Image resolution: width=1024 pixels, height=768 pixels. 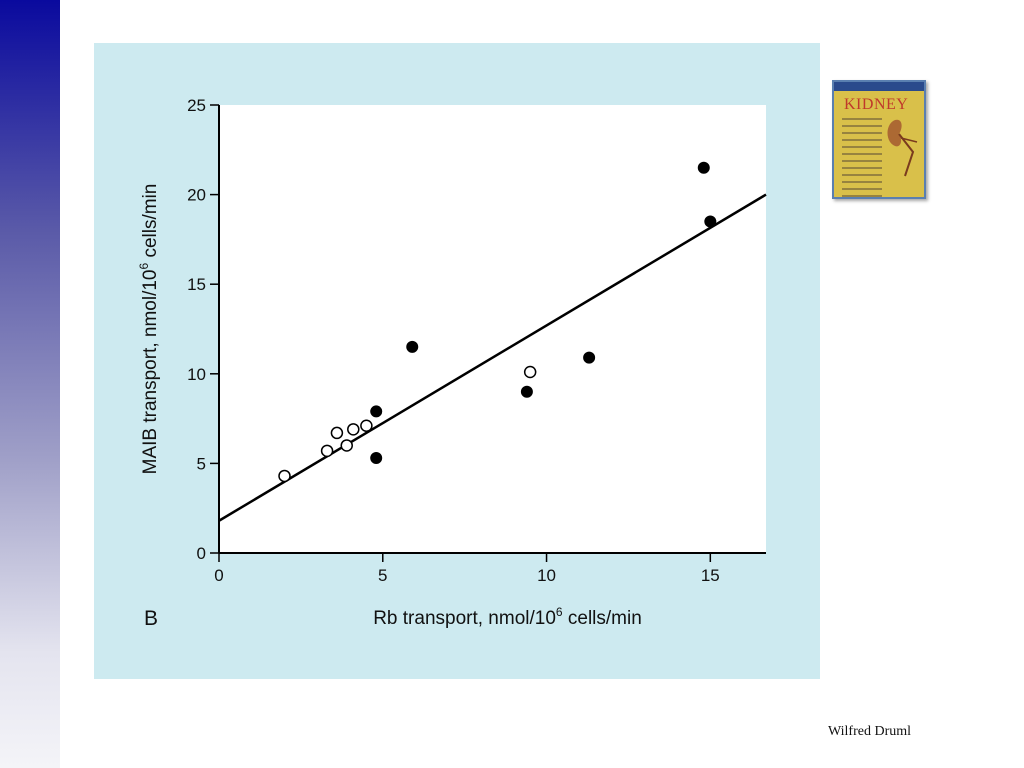 I want to click on x-axis-label: Rb transport, nmol/106 cells/min, so click(x=507, y=617).